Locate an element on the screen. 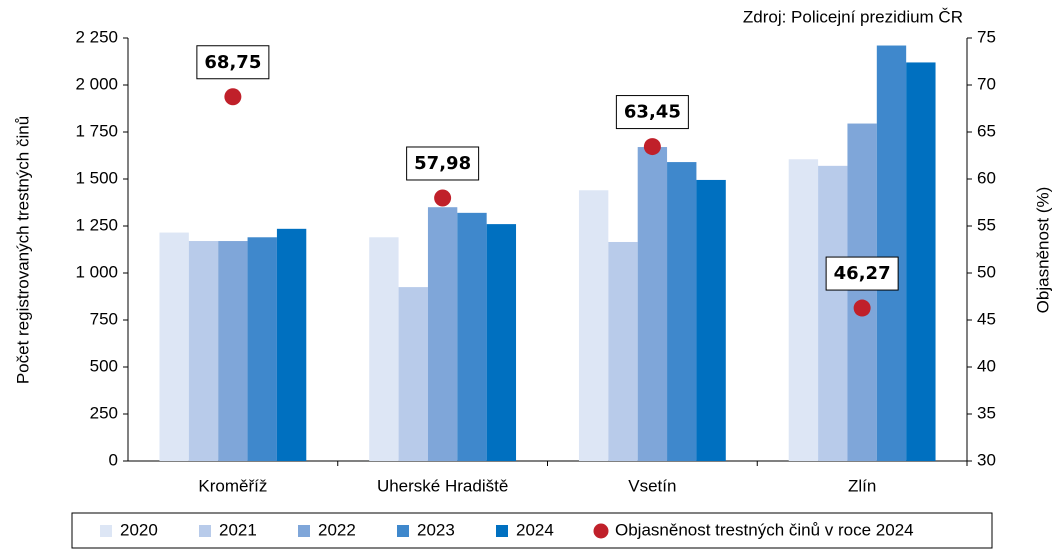 The height and width of the screenshot is (550, 1061). y2-tick-label: 55 is located at coordinates (986, 224).